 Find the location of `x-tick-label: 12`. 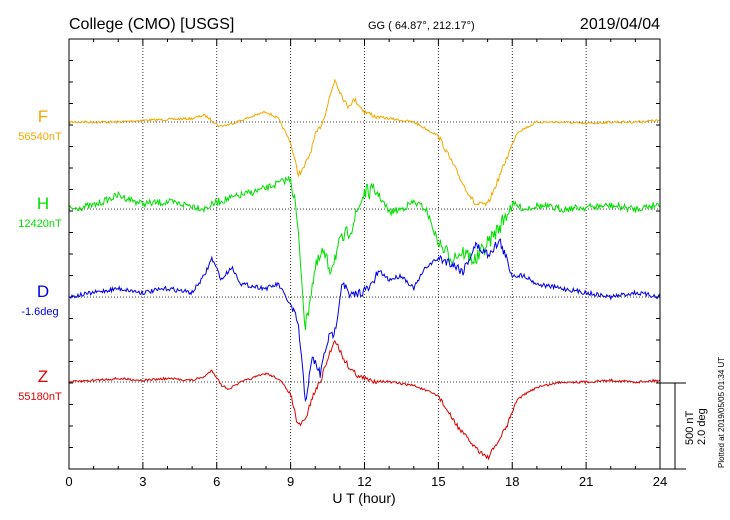

x-tick-label: 12 is located at coordinates (364, 481).